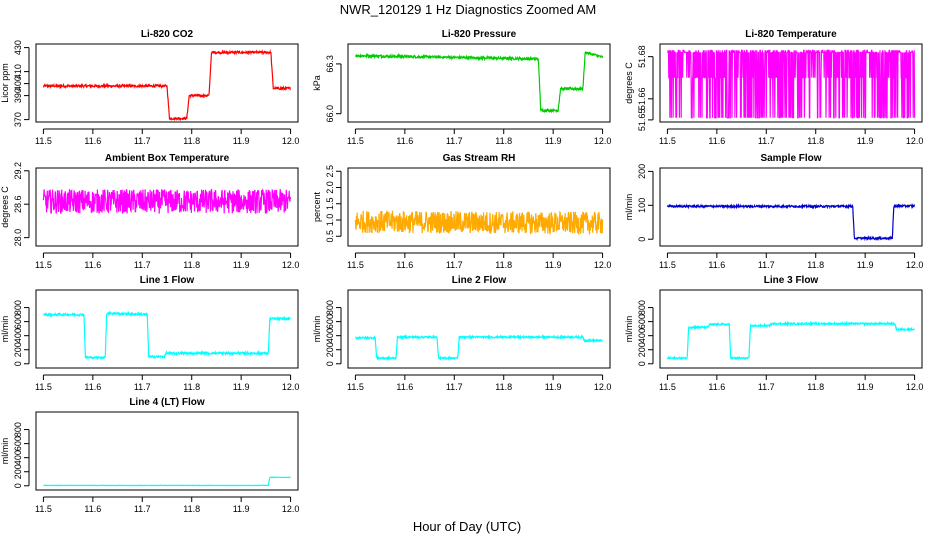  What do you see at coordinates (317, 206) in the screenshot?
I see `y-axis-label: percent` at bounding box center [317, 206].